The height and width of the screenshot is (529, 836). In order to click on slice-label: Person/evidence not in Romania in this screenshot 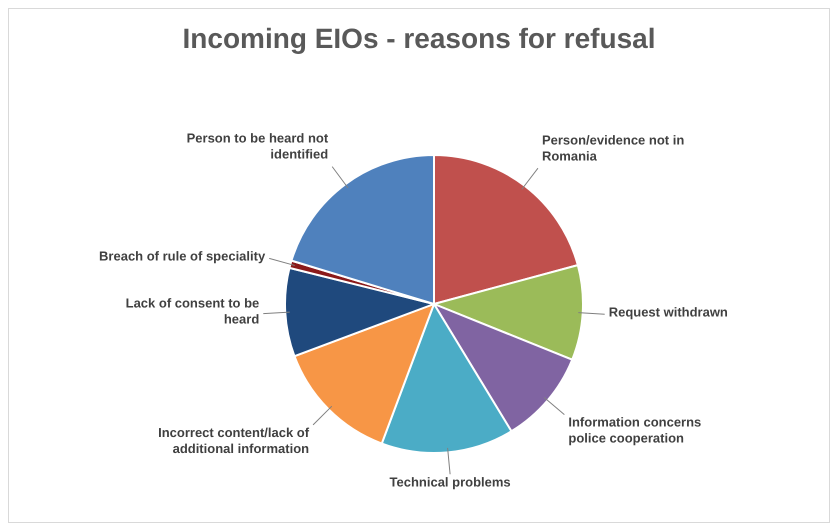, I will do `click(613, 148)`.